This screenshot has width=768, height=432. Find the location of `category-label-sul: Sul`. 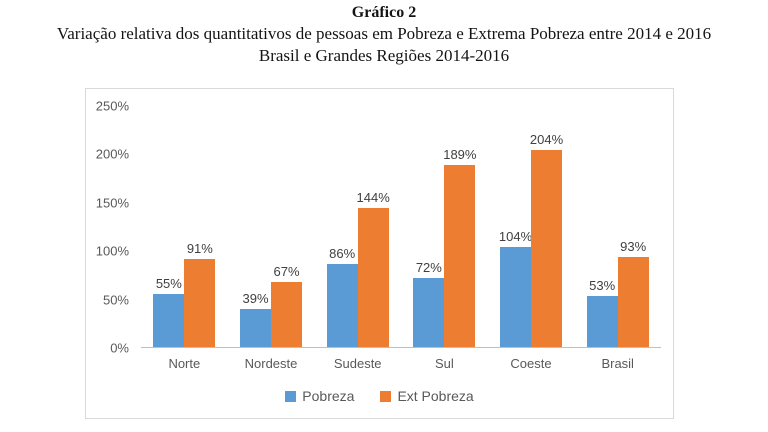

category-label-sul: Sul is located at coordinates (444, 363).